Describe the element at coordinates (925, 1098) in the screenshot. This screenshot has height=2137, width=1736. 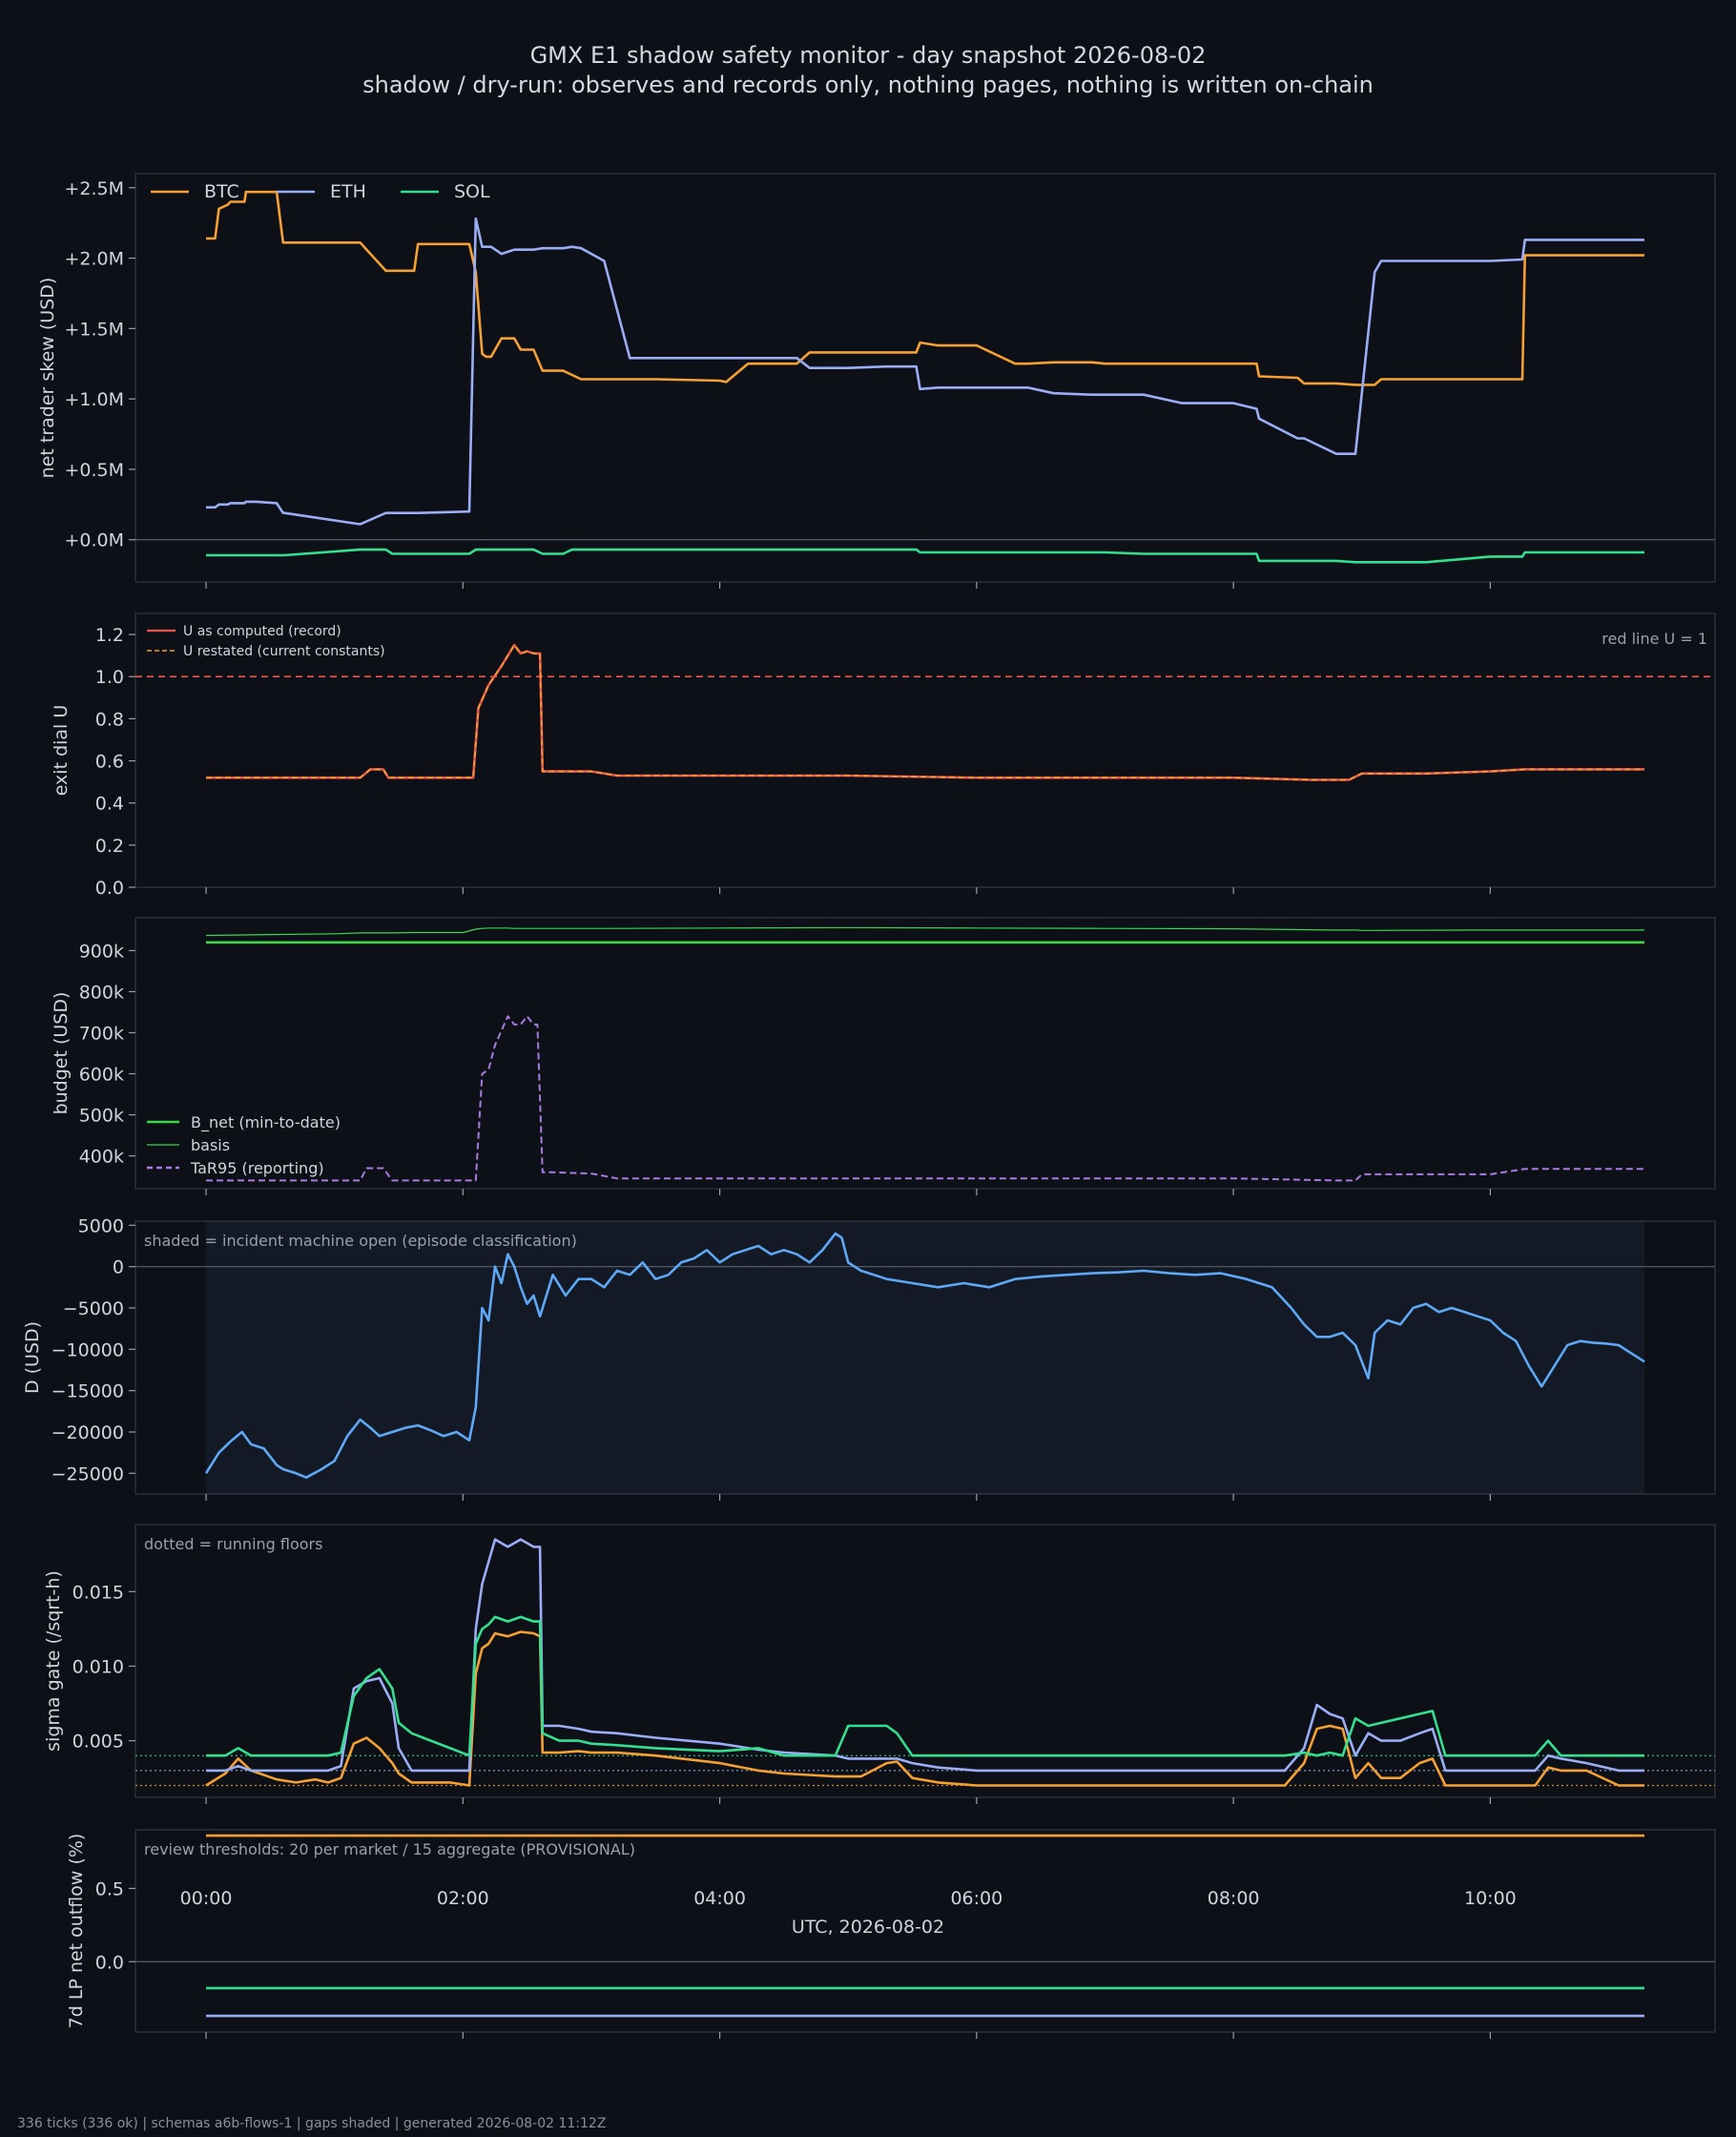
I see `series-line-tar95-reporting` at that location.